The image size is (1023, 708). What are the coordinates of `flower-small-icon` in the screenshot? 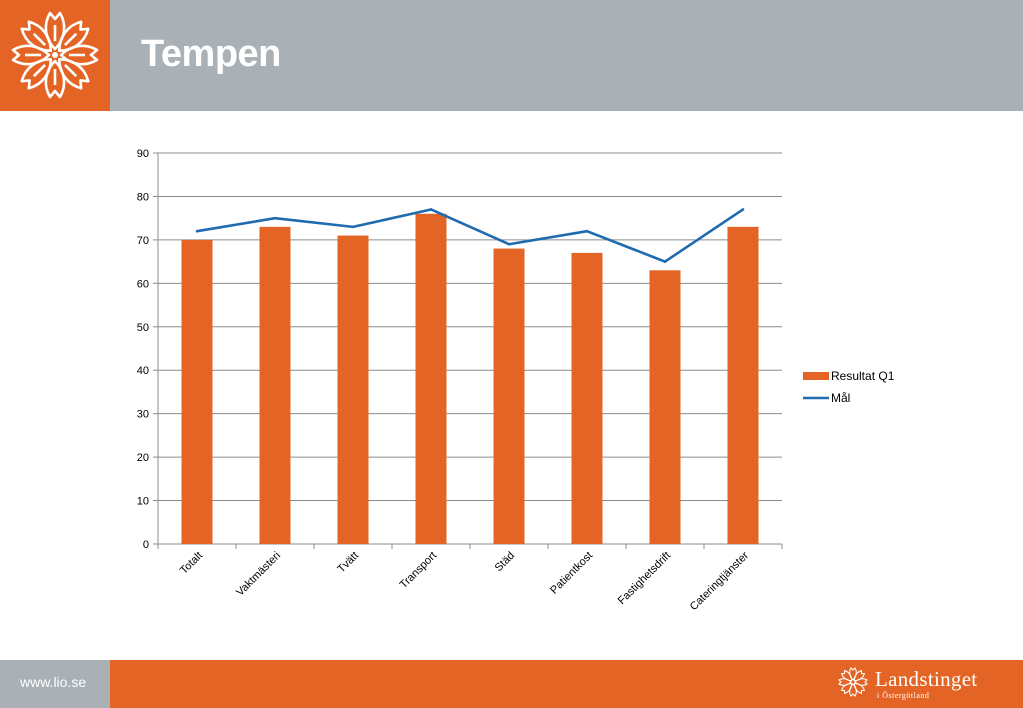 It's located at (853, 682).